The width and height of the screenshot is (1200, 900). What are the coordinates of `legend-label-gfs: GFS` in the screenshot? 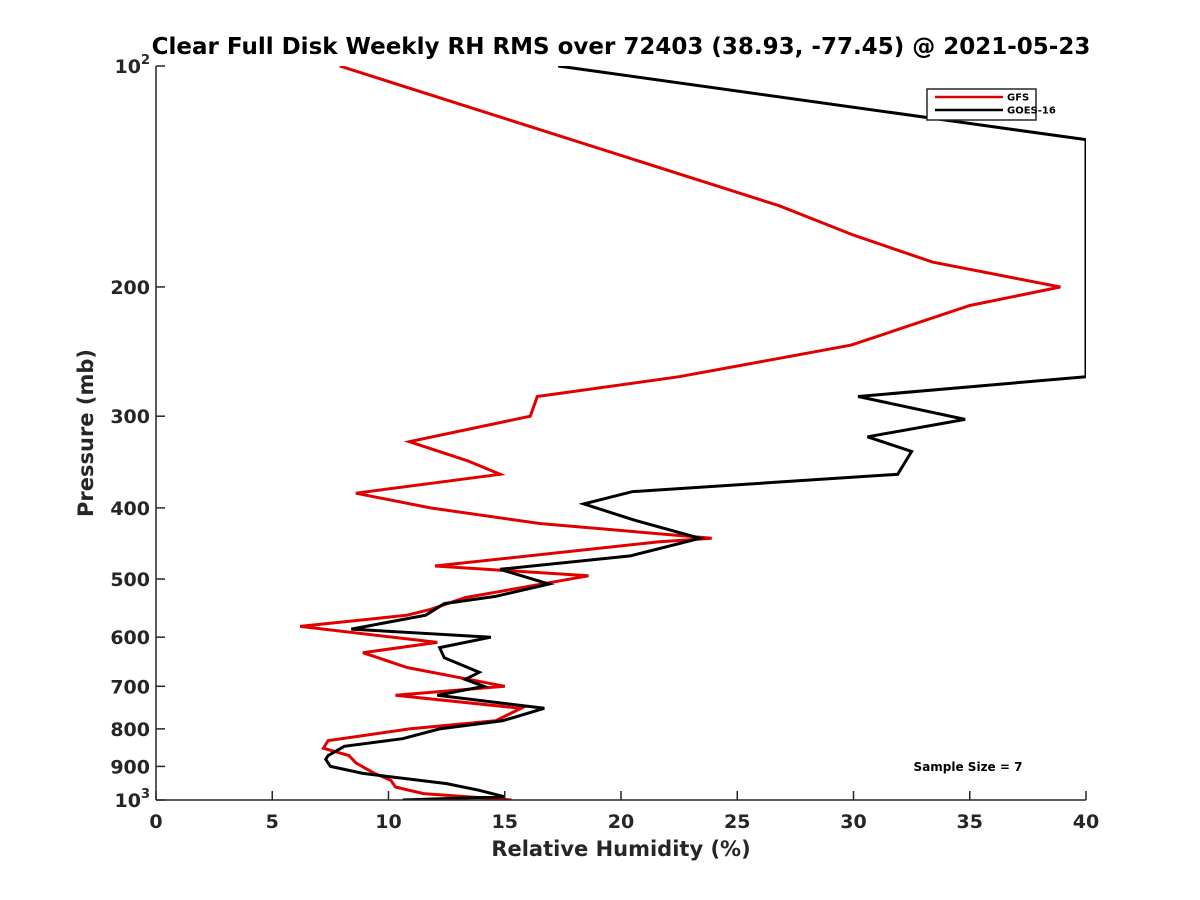 It's located at (1018, 98).